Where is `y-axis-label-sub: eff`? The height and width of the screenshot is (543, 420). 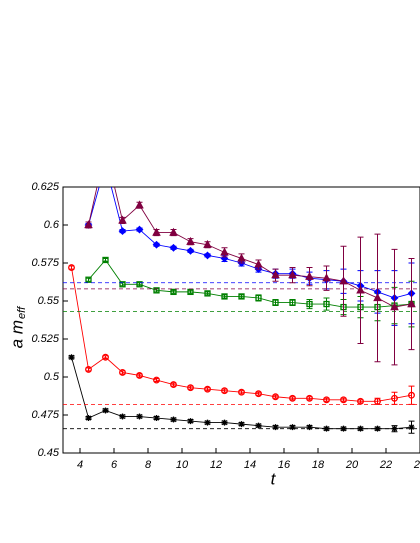
y-axis-label-sub: eff is located at coordinates (22, 312).